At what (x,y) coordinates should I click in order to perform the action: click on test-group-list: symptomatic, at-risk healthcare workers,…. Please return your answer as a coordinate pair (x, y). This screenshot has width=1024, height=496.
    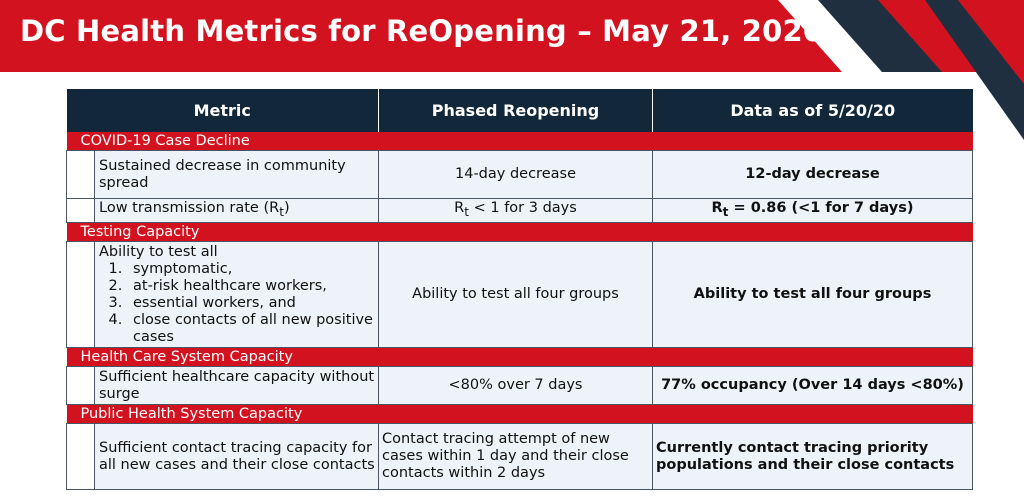
    Looking at the image, I should click on (238, 303).